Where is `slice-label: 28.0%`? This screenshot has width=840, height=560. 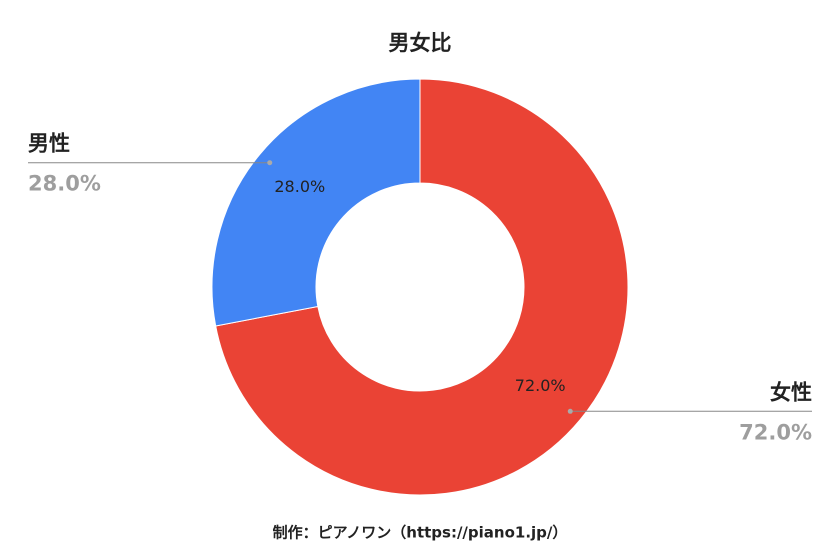
slice-label: 28.0% is located at coordinates (299, 186).